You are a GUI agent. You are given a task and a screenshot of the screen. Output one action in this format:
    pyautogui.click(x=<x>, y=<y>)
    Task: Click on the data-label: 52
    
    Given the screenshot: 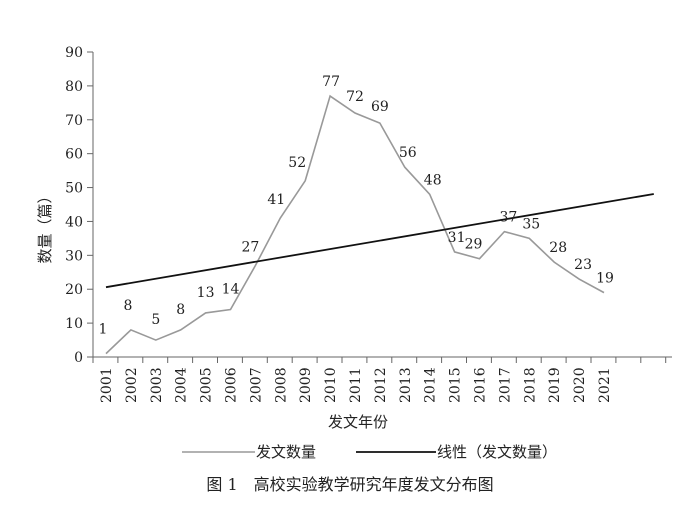 What is the action you would take?
    pyautogui.click(x=297, y=163)
    